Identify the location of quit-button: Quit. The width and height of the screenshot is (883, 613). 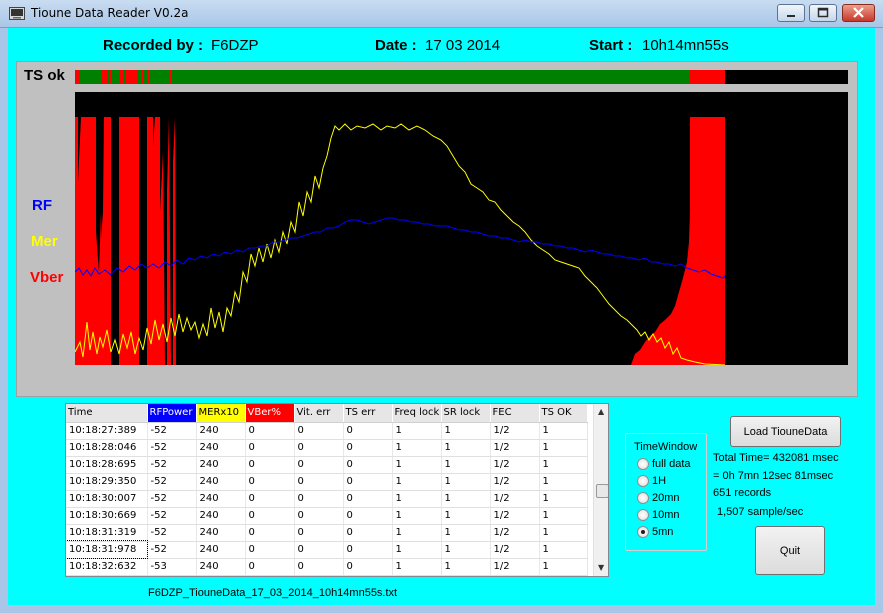
(790, 550).